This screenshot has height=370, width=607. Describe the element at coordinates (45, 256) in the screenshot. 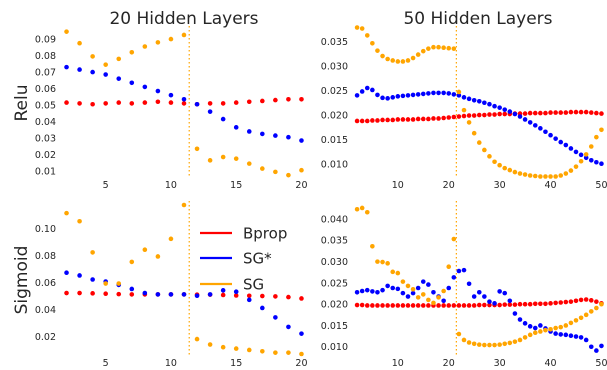

I see `y-tick-label: 0.08` at that location.